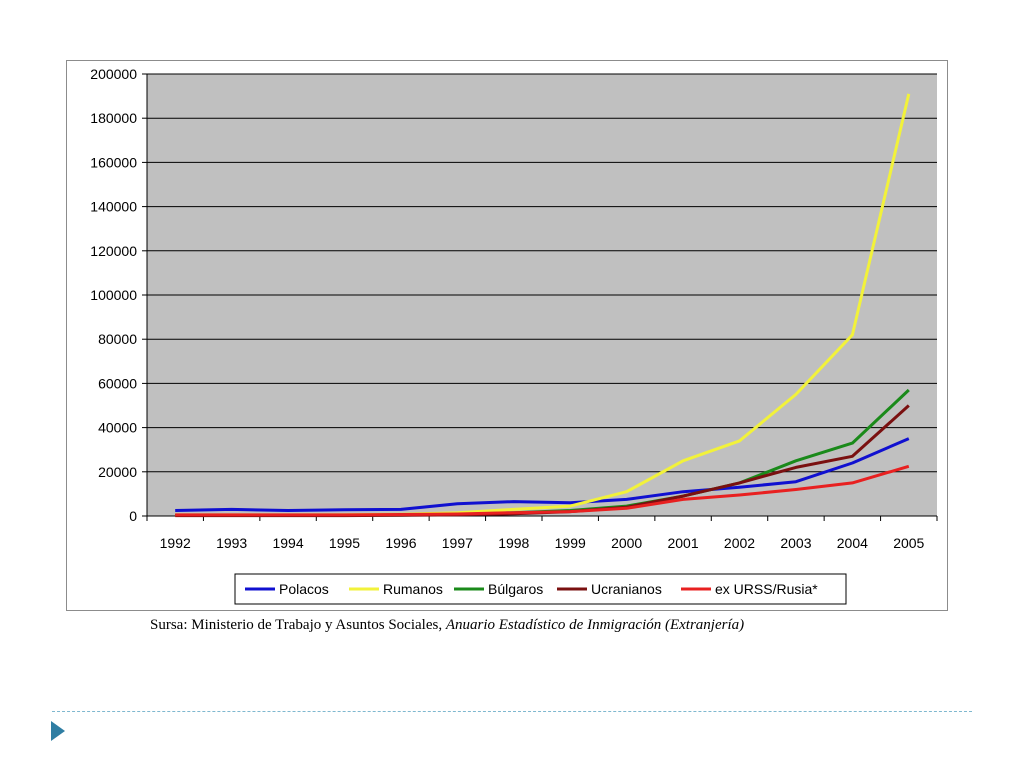 The image size is (1024, 768). What do you see at coordinates (795, 543) in the screenshot?
I see `x-tick-label: 2003` at bounding box center [795, 543].